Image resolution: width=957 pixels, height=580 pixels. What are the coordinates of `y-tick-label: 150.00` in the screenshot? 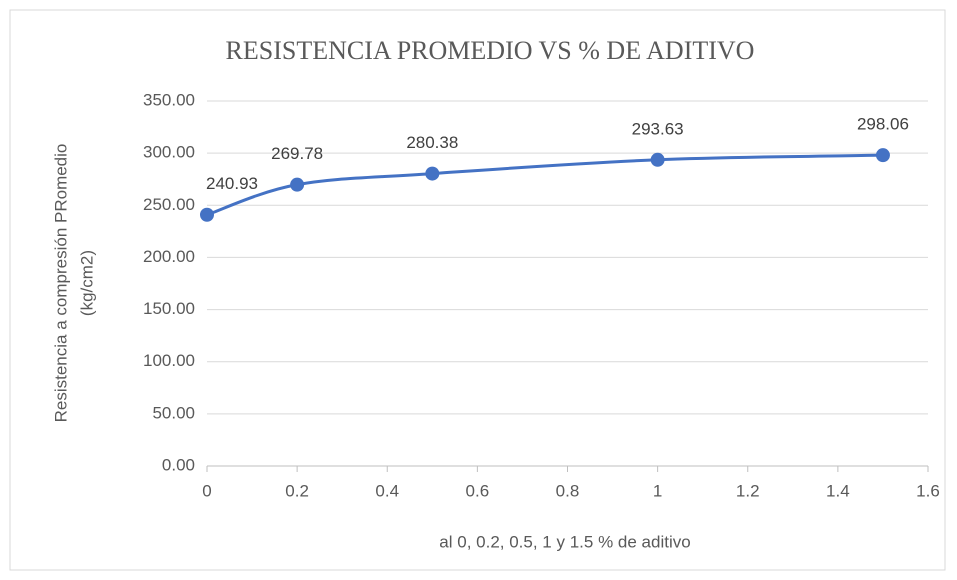 It's located at (169, 308).